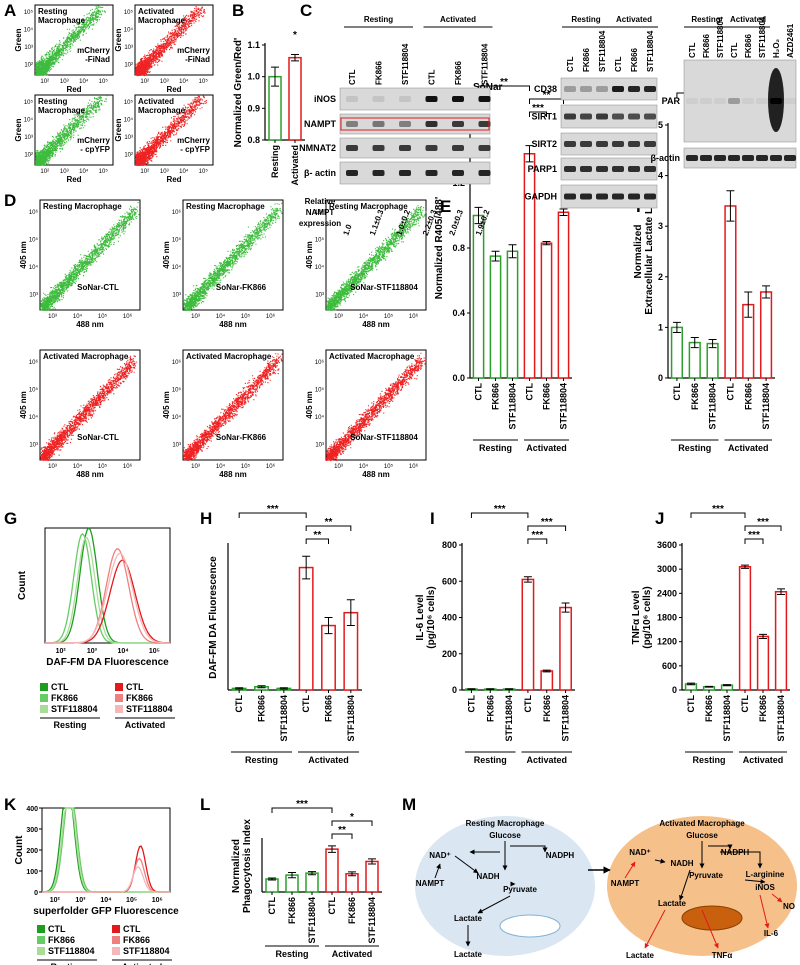 The width and height of the screenshot is (800, 965). What do you see at coordinates (649, 251) in the screenshot?
I see `y-axis-label: Extracellular Lactate Level` at bounding box center [649, 251].